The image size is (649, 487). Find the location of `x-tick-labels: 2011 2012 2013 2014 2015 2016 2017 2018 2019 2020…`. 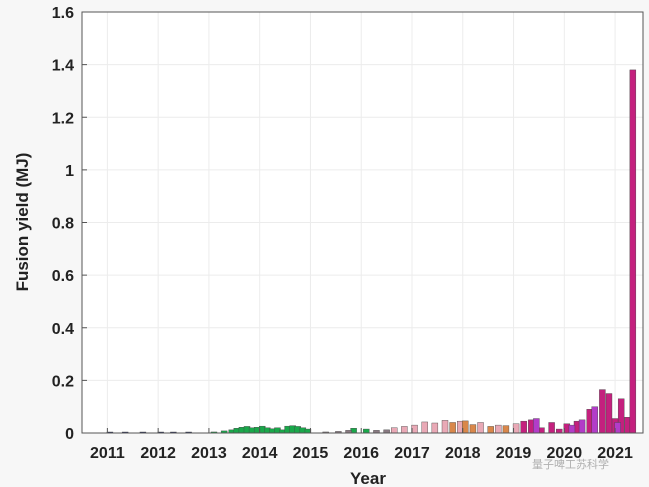

x-tick-labels: 2011 2012 2013 2014 2015 2016 2017 2018 2019 2020… is located at coordinates (361, 445).